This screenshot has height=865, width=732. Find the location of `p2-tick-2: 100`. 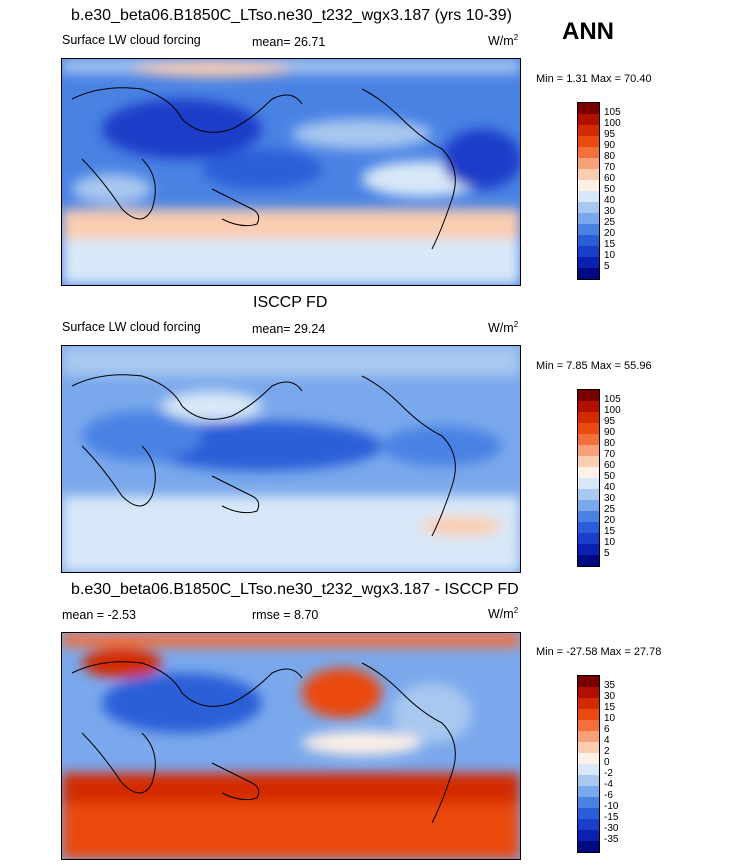

p2-tick-2: 100 is located at coordinates (612, 410).